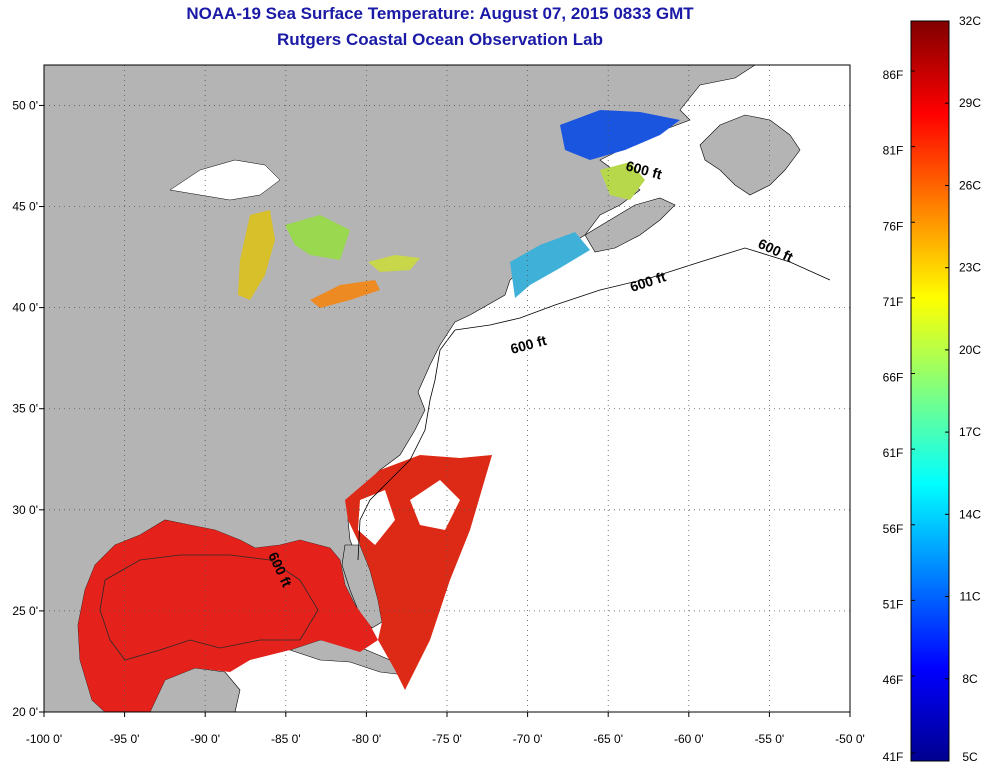 The image size is (984, 770). I want to click on lon-tick-label: -80 0', so click(367, 739).